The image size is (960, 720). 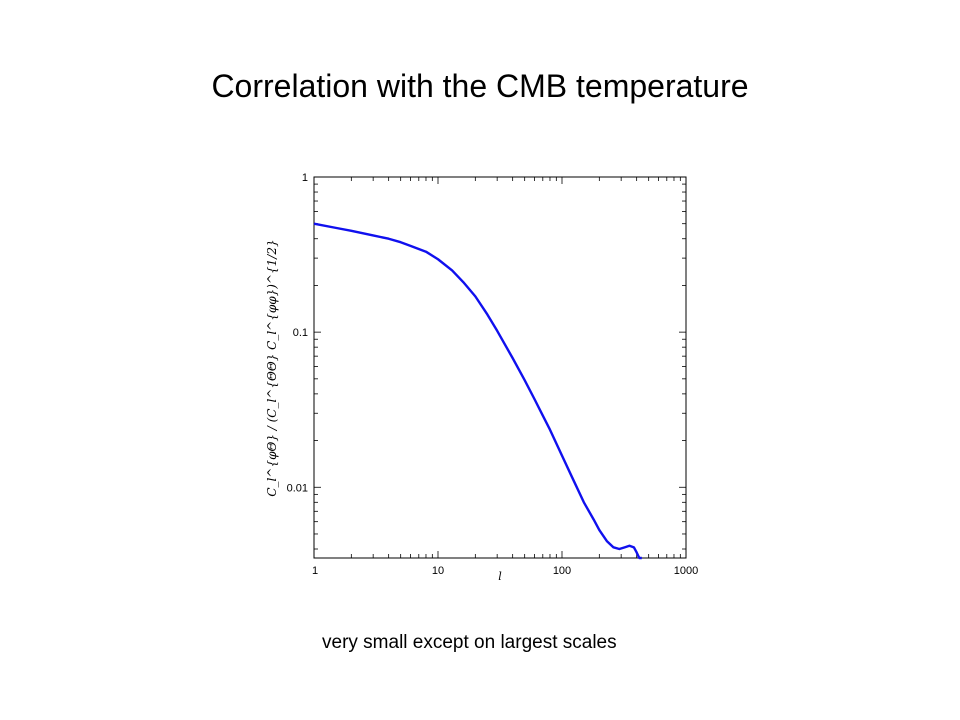 I want to click on y-tick-label: 1, so click(x=305, y=178).